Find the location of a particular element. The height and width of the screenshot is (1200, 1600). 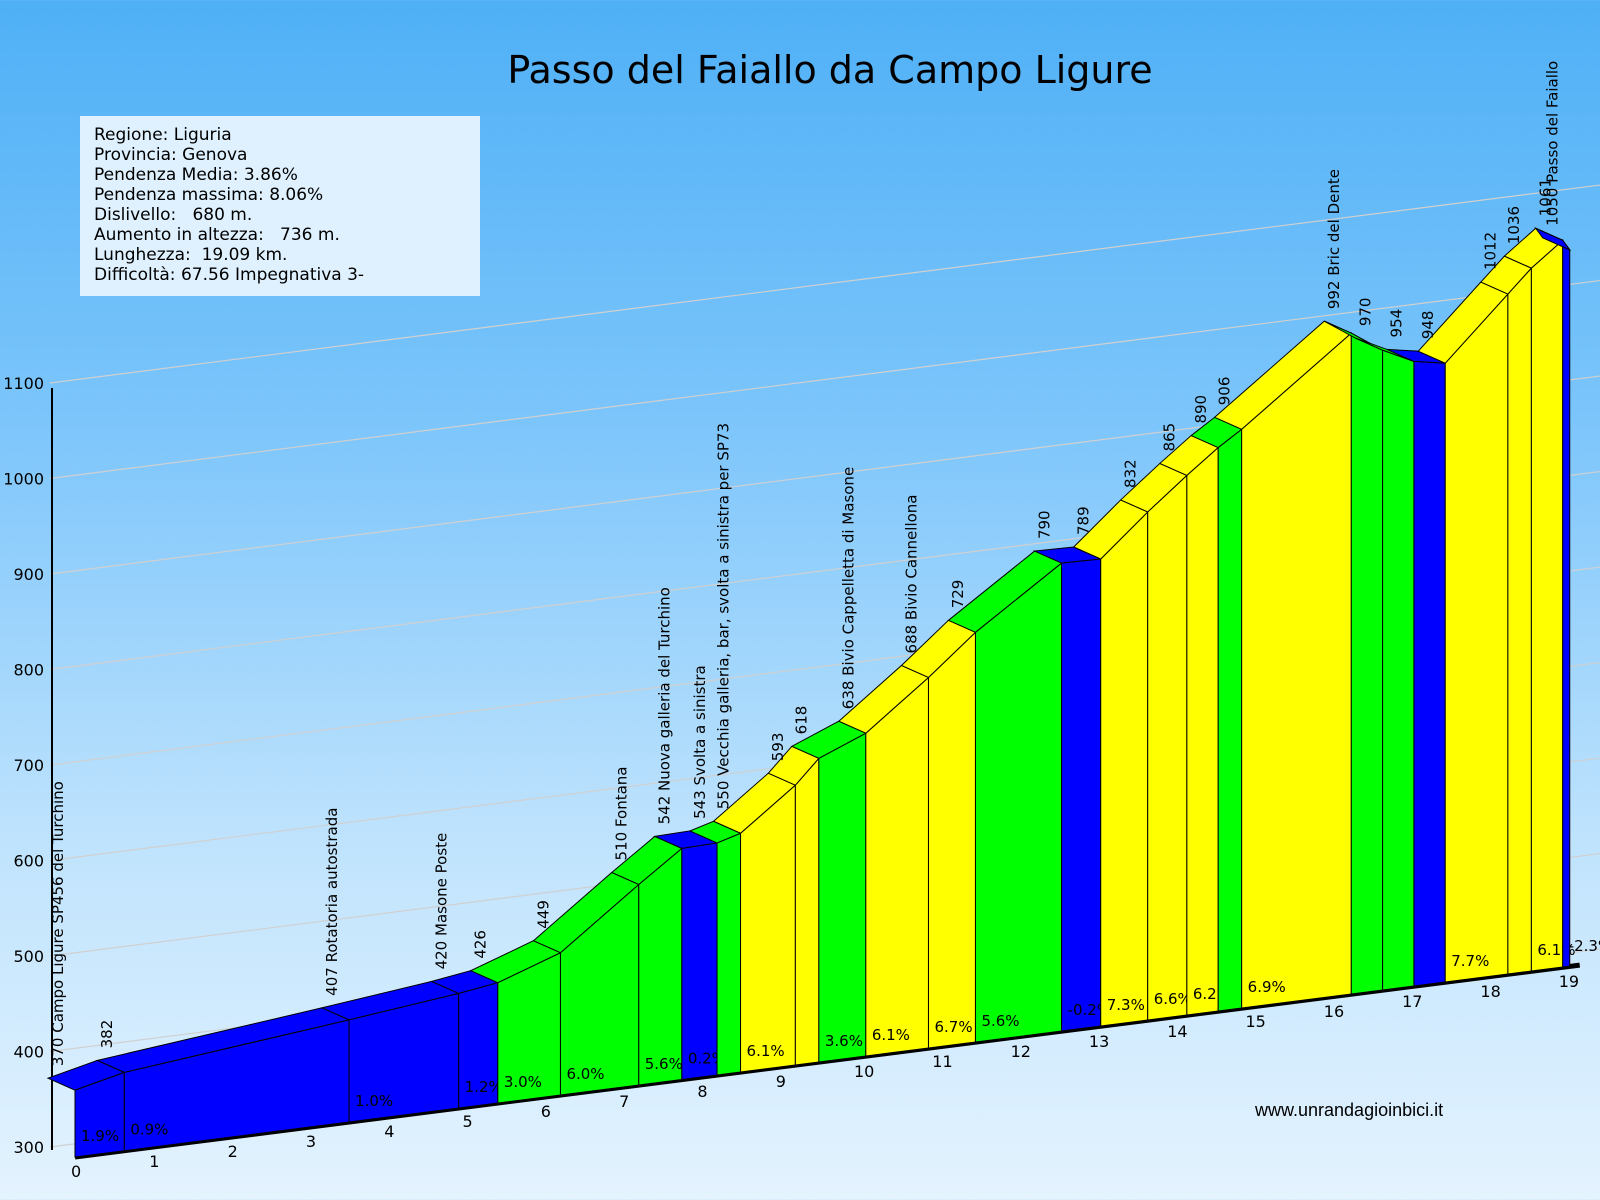

x-tick-label: 0 is located at coordinates (76, 1171).